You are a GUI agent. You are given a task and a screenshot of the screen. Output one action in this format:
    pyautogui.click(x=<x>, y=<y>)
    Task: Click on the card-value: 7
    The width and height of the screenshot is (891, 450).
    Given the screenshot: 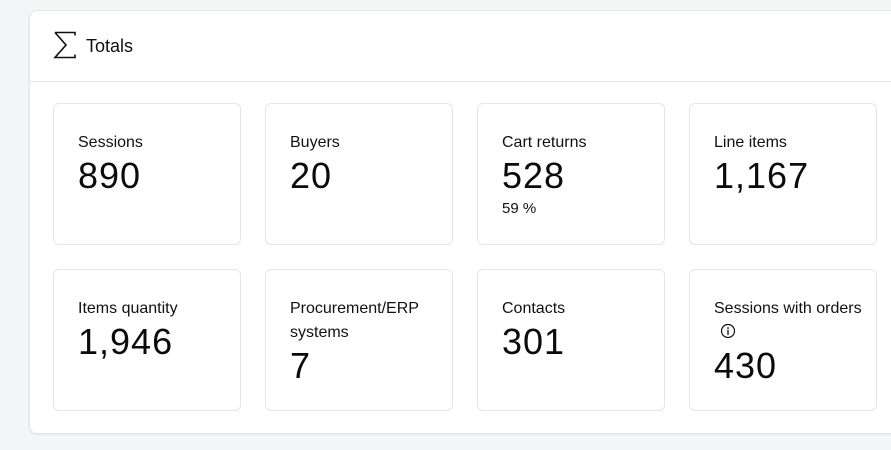 What is the action you would take?
    pyautogui.click(x=301, y=365)
    